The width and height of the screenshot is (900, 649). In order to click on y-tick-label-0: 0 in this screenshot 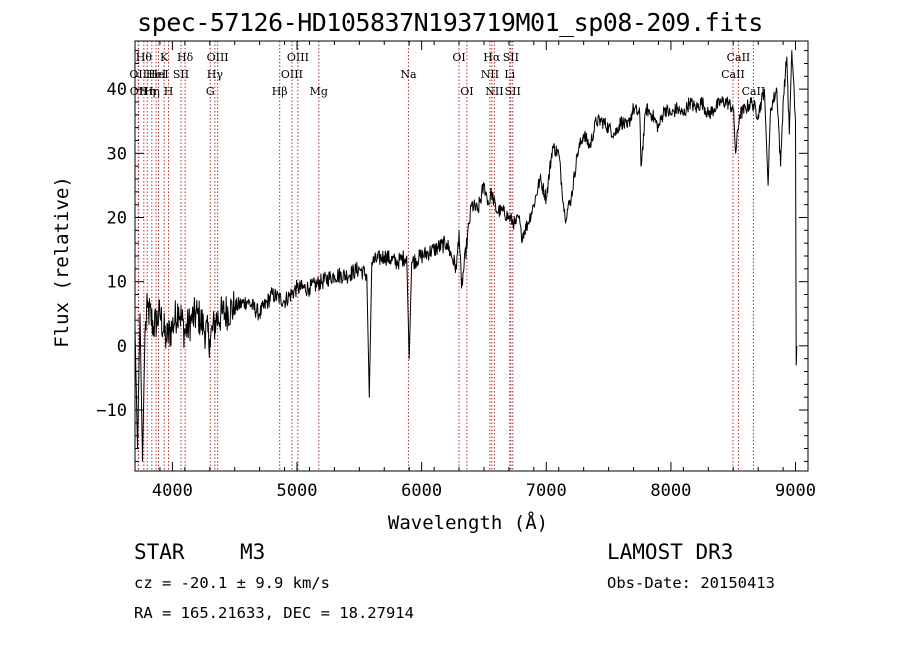, I will do `click(122, 347)`.